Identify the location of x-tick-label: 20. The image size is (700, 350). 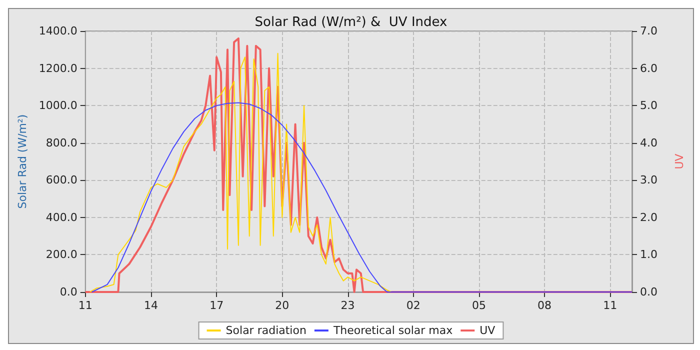
(282, 305).